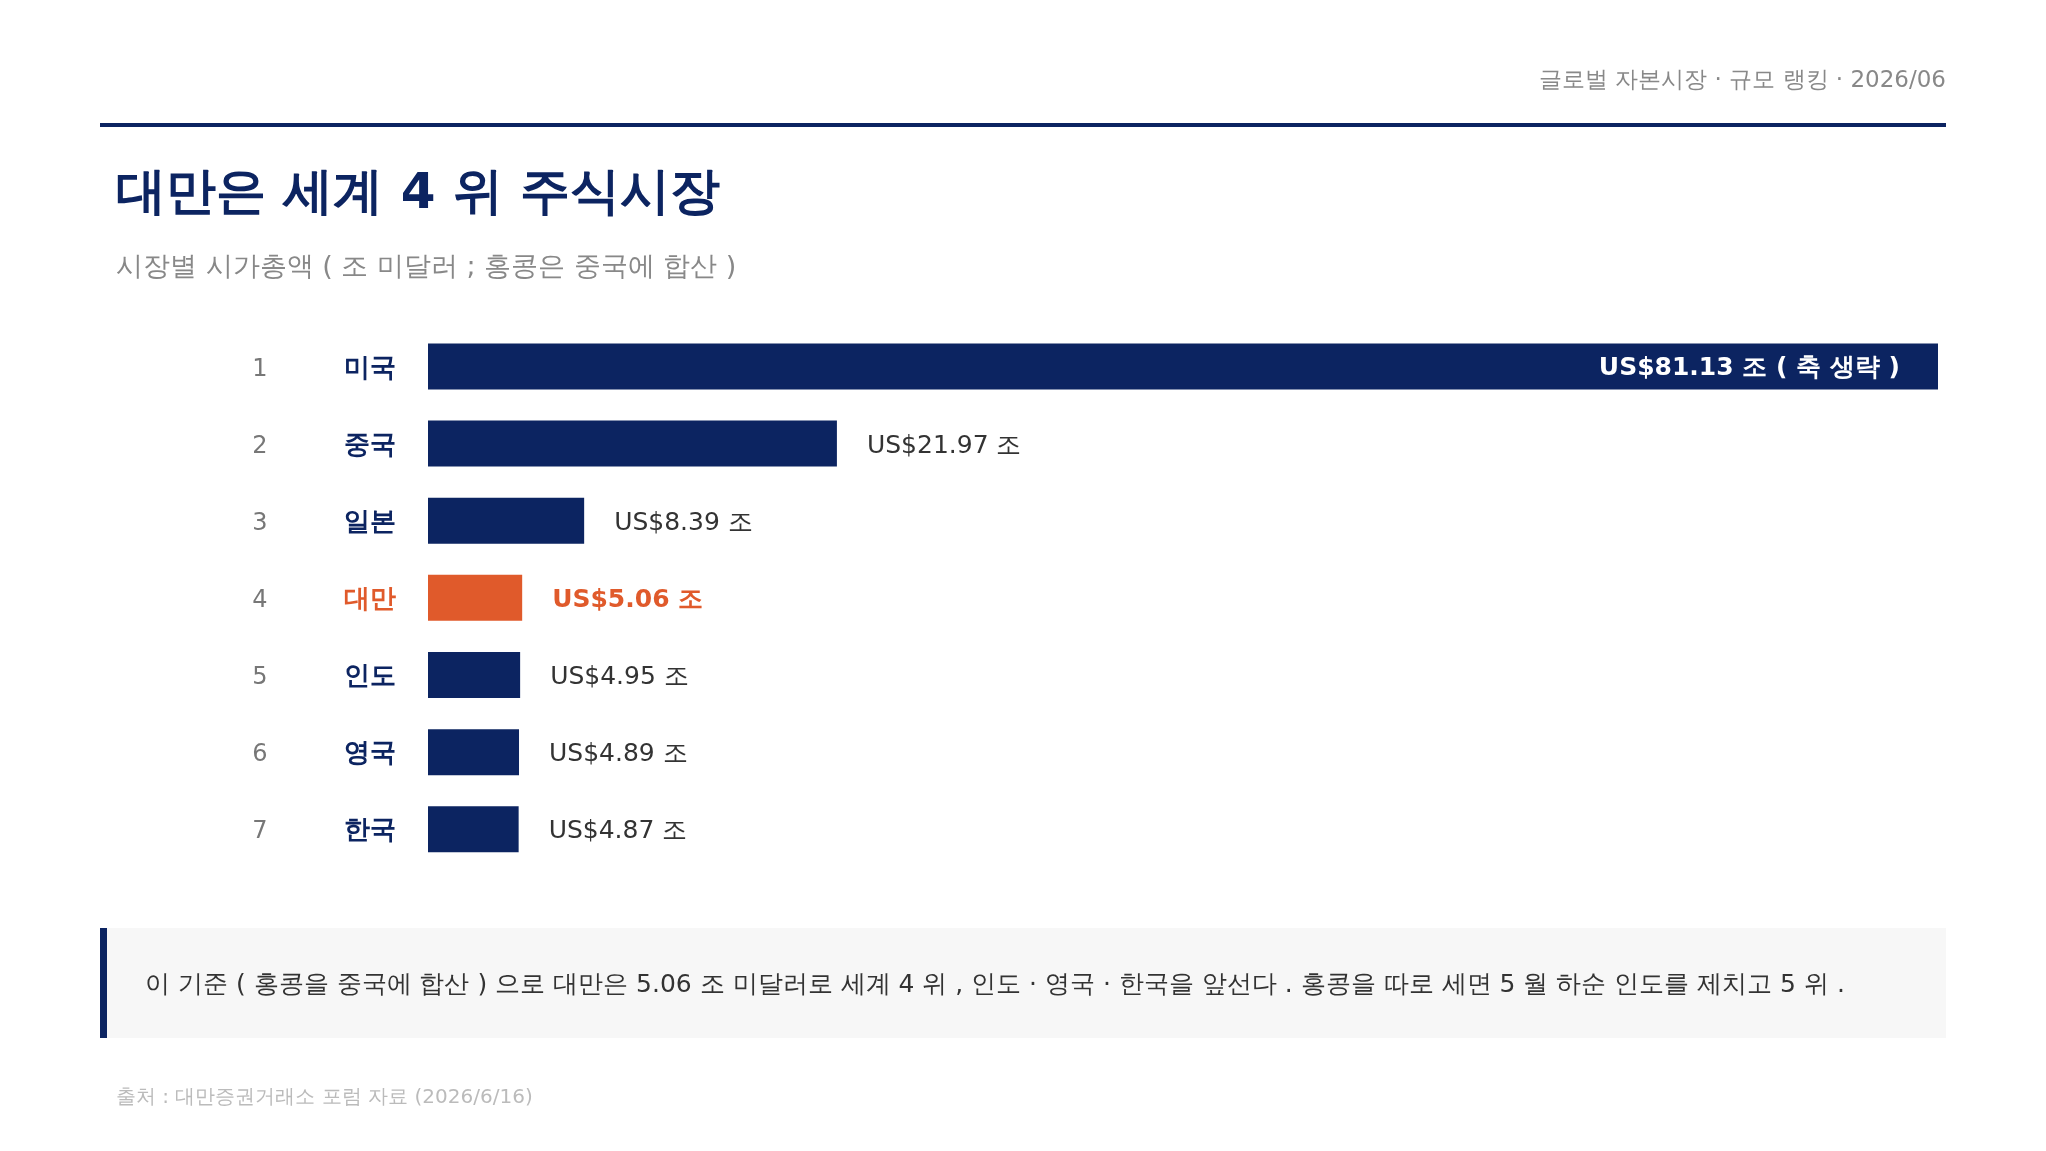  Describe the element at coordinates (324, 675) in the screenshot. I see `category-label: 5 인도` at that location.